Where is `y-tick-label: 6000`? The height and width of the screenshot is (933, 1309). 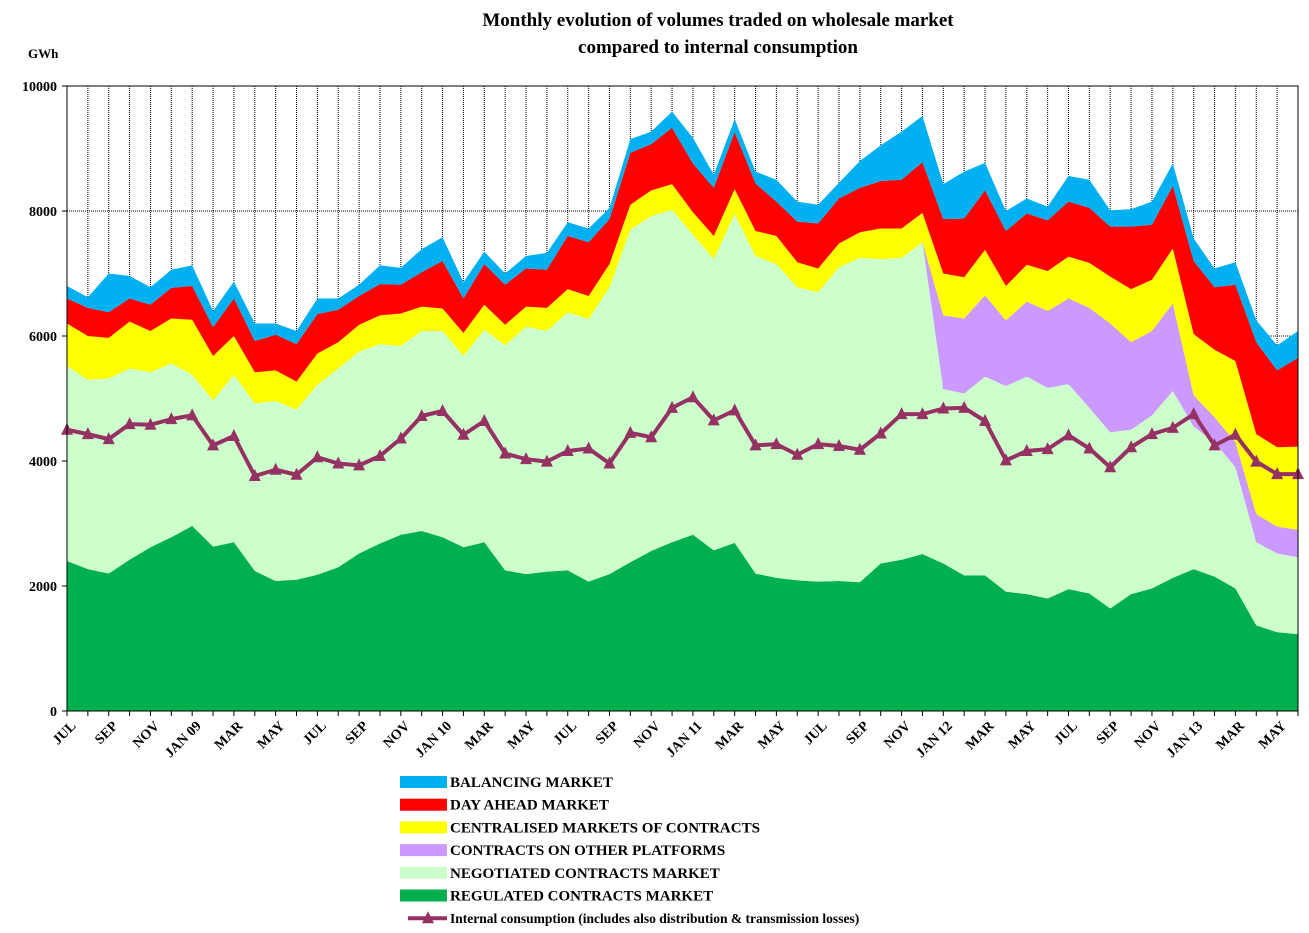 y-tick-label: 6000 is located at coordinates (43, 337).